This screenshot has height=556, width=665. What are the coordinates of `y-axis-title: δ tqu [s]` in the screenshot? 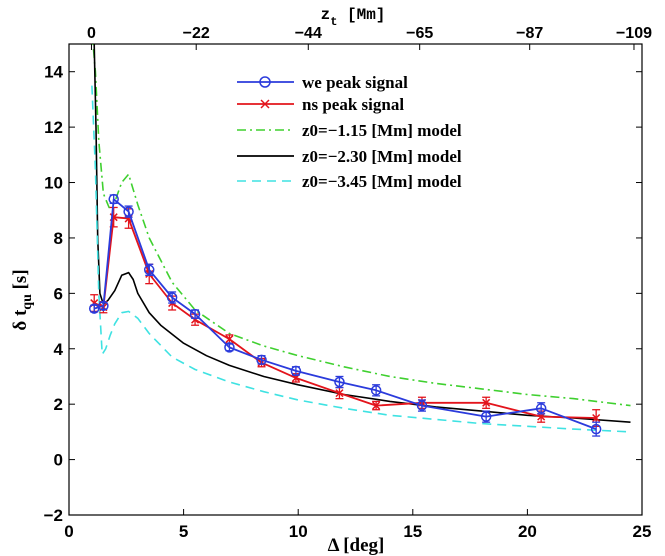 It's located at (22, 299).